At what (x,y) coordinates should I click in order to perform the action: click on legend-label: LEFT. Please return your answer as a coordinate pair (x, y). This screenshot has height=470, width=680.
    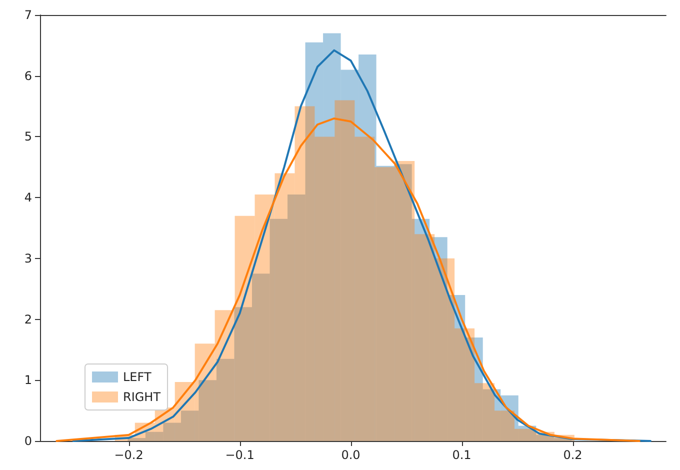
    Looking at the image, I should click on (137, 377).